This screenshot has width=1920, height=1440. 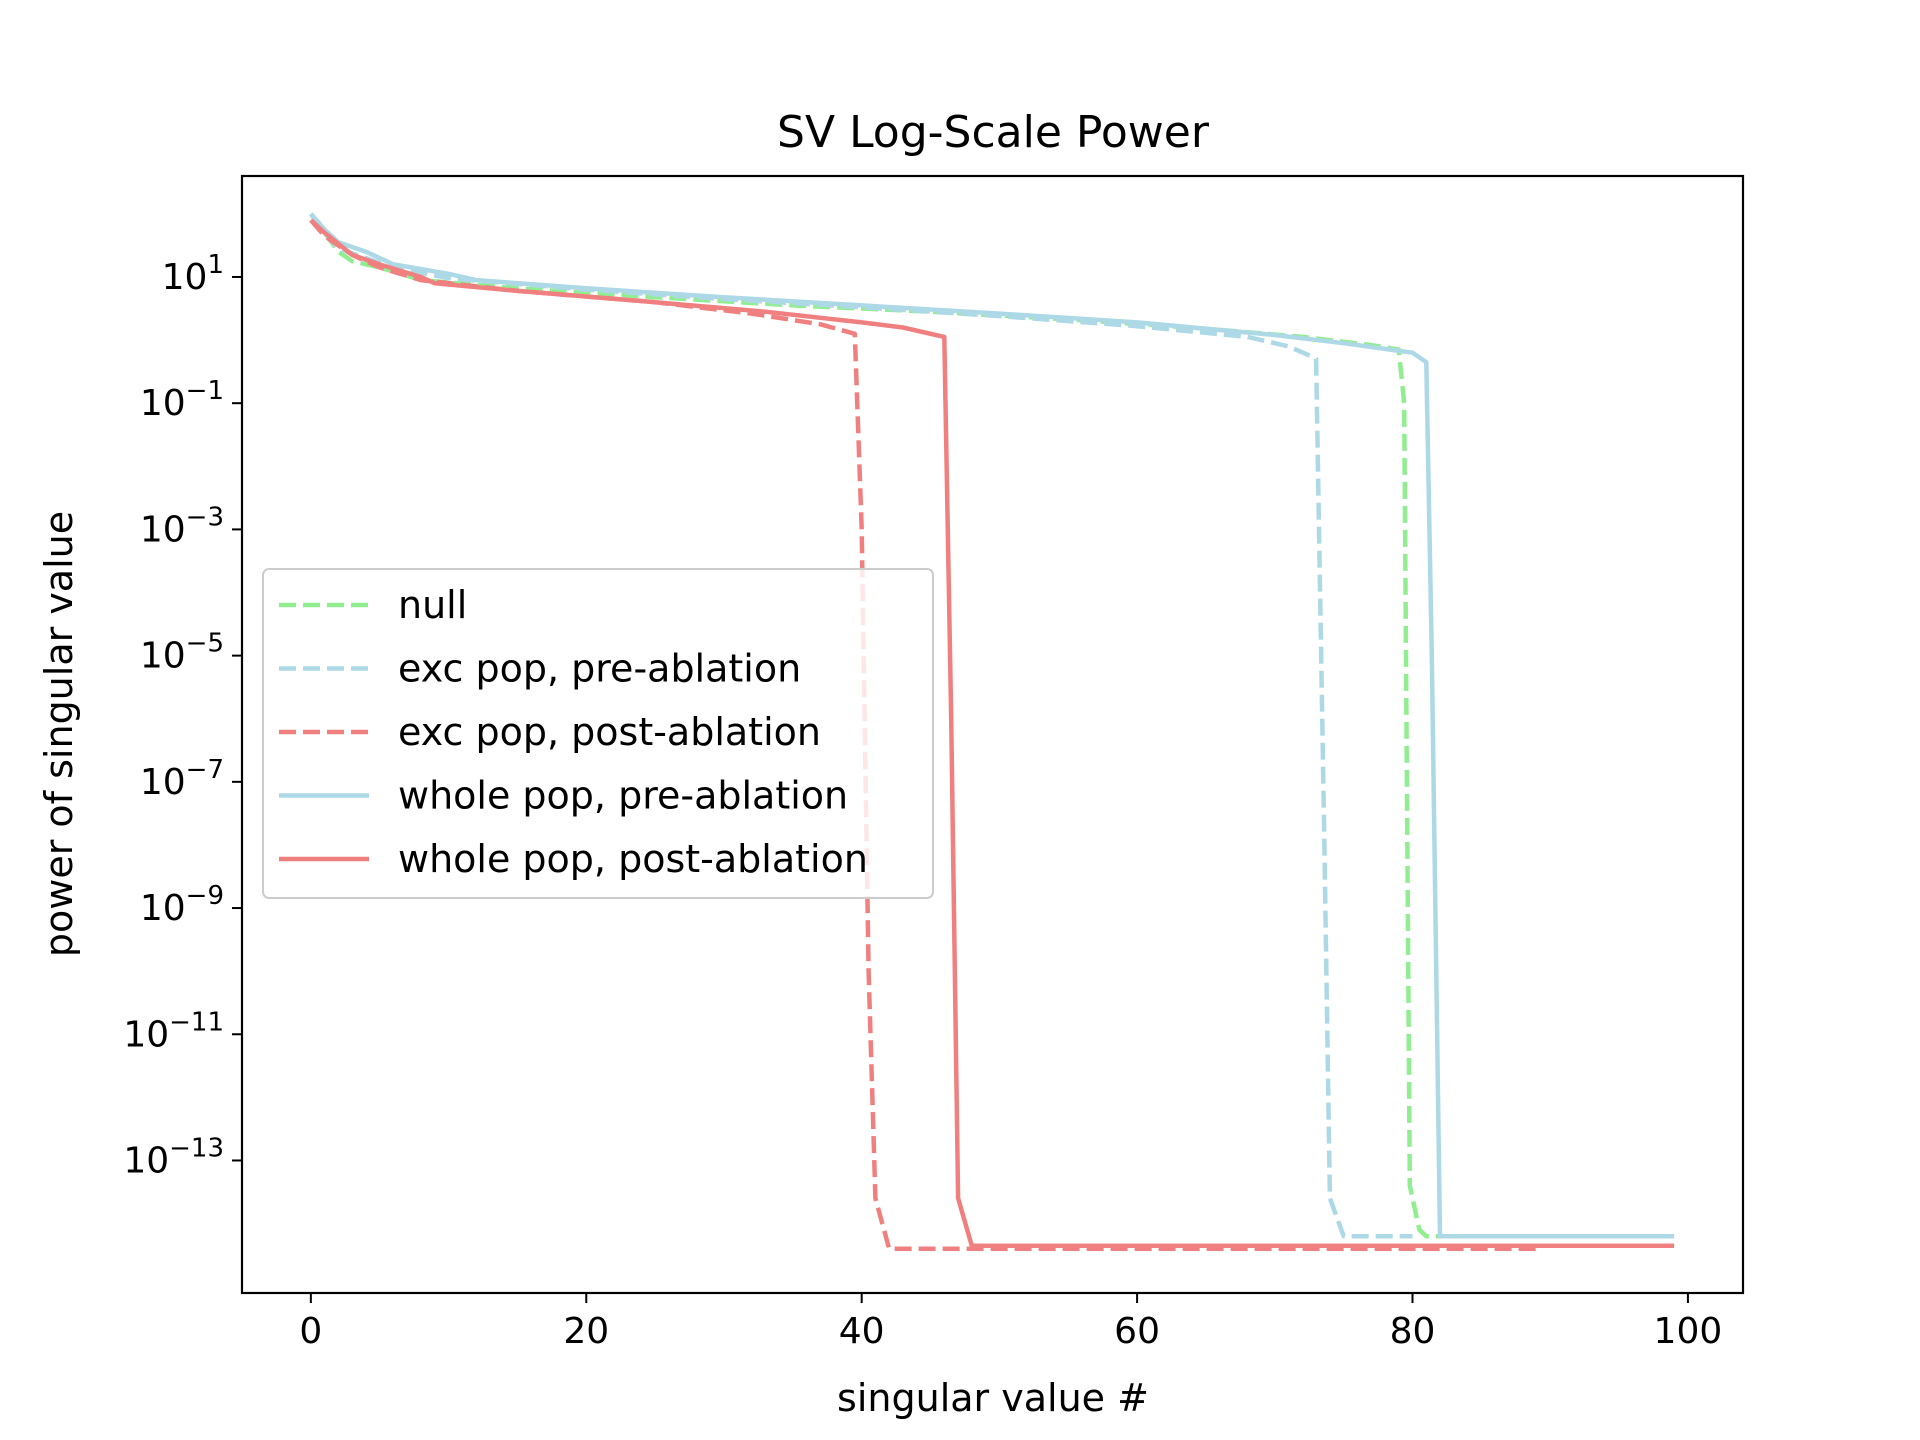 I want to click on x-tick-label: 100, so click(x=1688, y=1331).